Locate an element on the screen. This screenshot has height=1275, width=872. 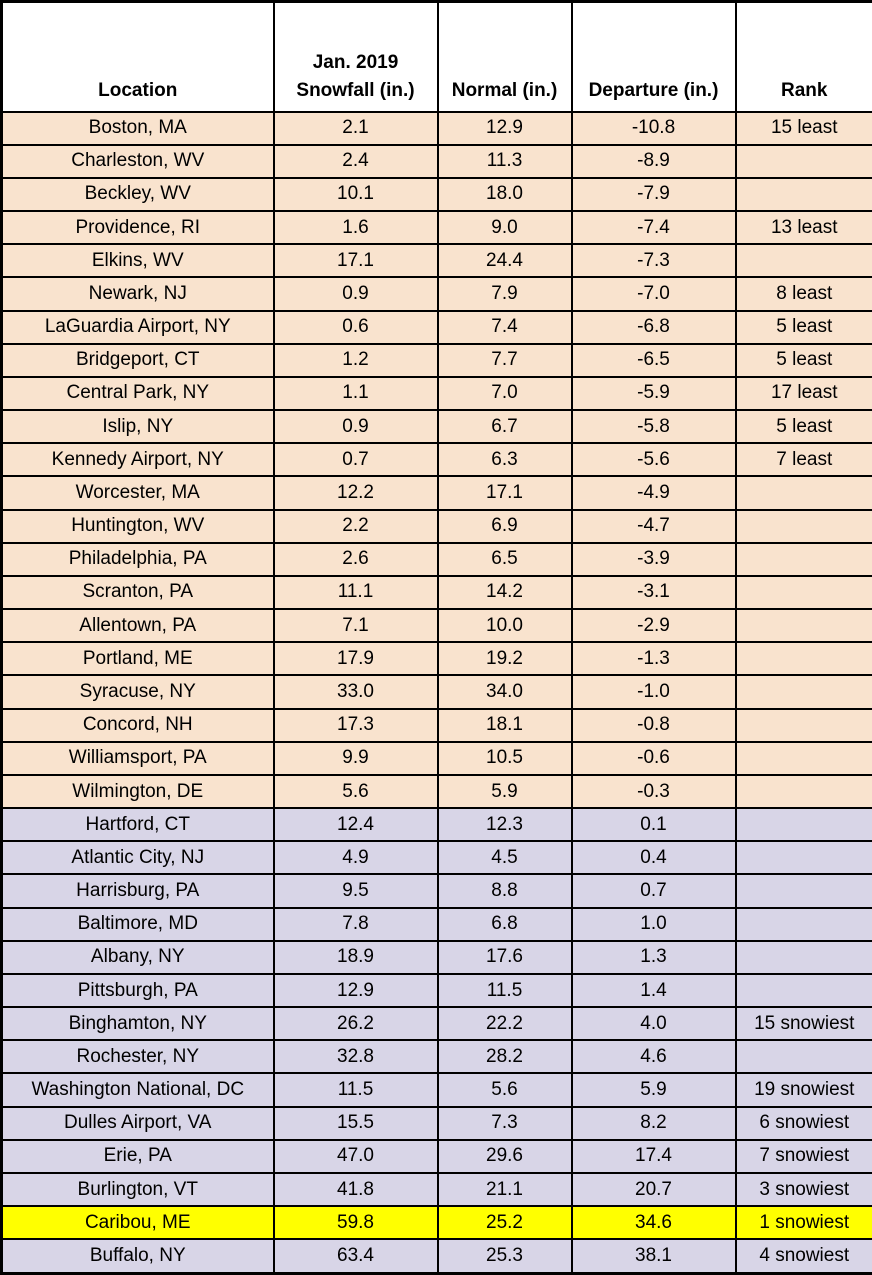
cell-departure: 4.6 is located at coordinates (653, 1057).